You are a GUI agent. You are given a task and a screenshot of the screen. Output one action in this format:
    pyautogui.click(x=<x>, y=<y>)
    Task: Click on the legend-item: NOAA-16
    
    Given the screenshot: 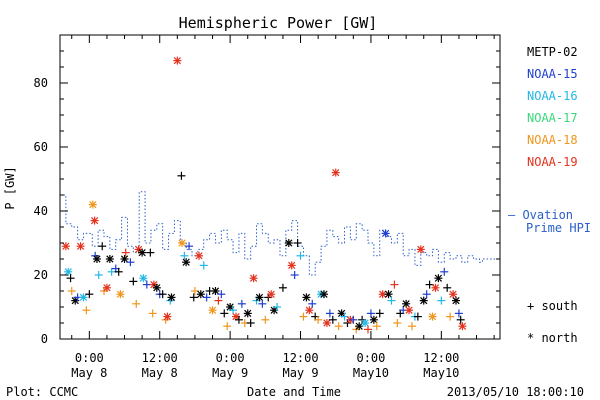 What is the action you would take?
    pyautogui.click(x=552, y=96)
    